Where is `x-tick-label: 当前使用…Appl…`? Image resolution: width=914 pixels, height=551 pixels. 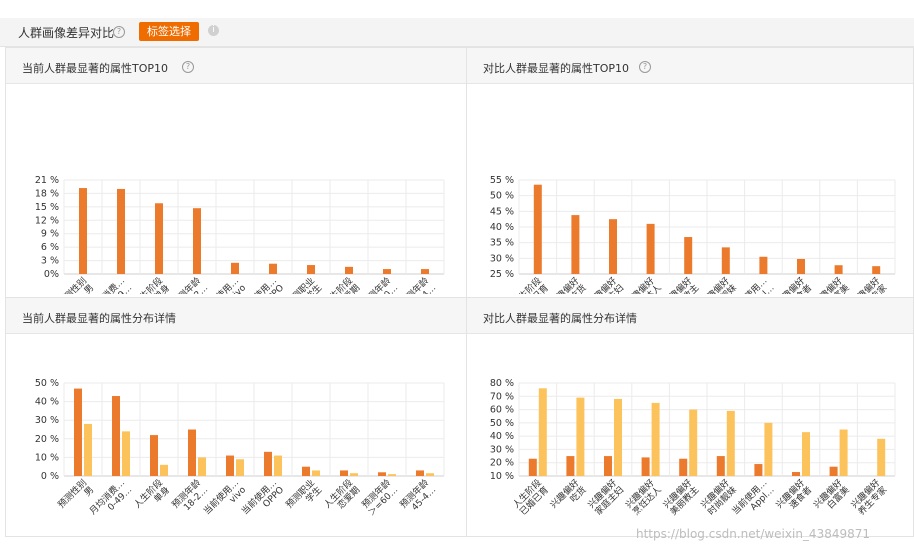
x-tick-label: 当前使用…Appl… is located at coordinates (752, 500).